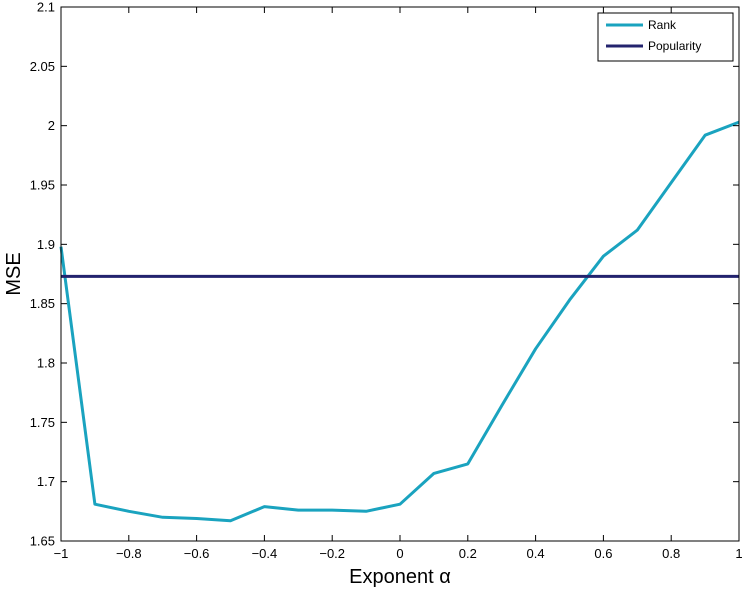 Image resolution: width=743 pixels, height=589 pixels. I want to click on x-tick-label: −0.4, so click(265, 553).